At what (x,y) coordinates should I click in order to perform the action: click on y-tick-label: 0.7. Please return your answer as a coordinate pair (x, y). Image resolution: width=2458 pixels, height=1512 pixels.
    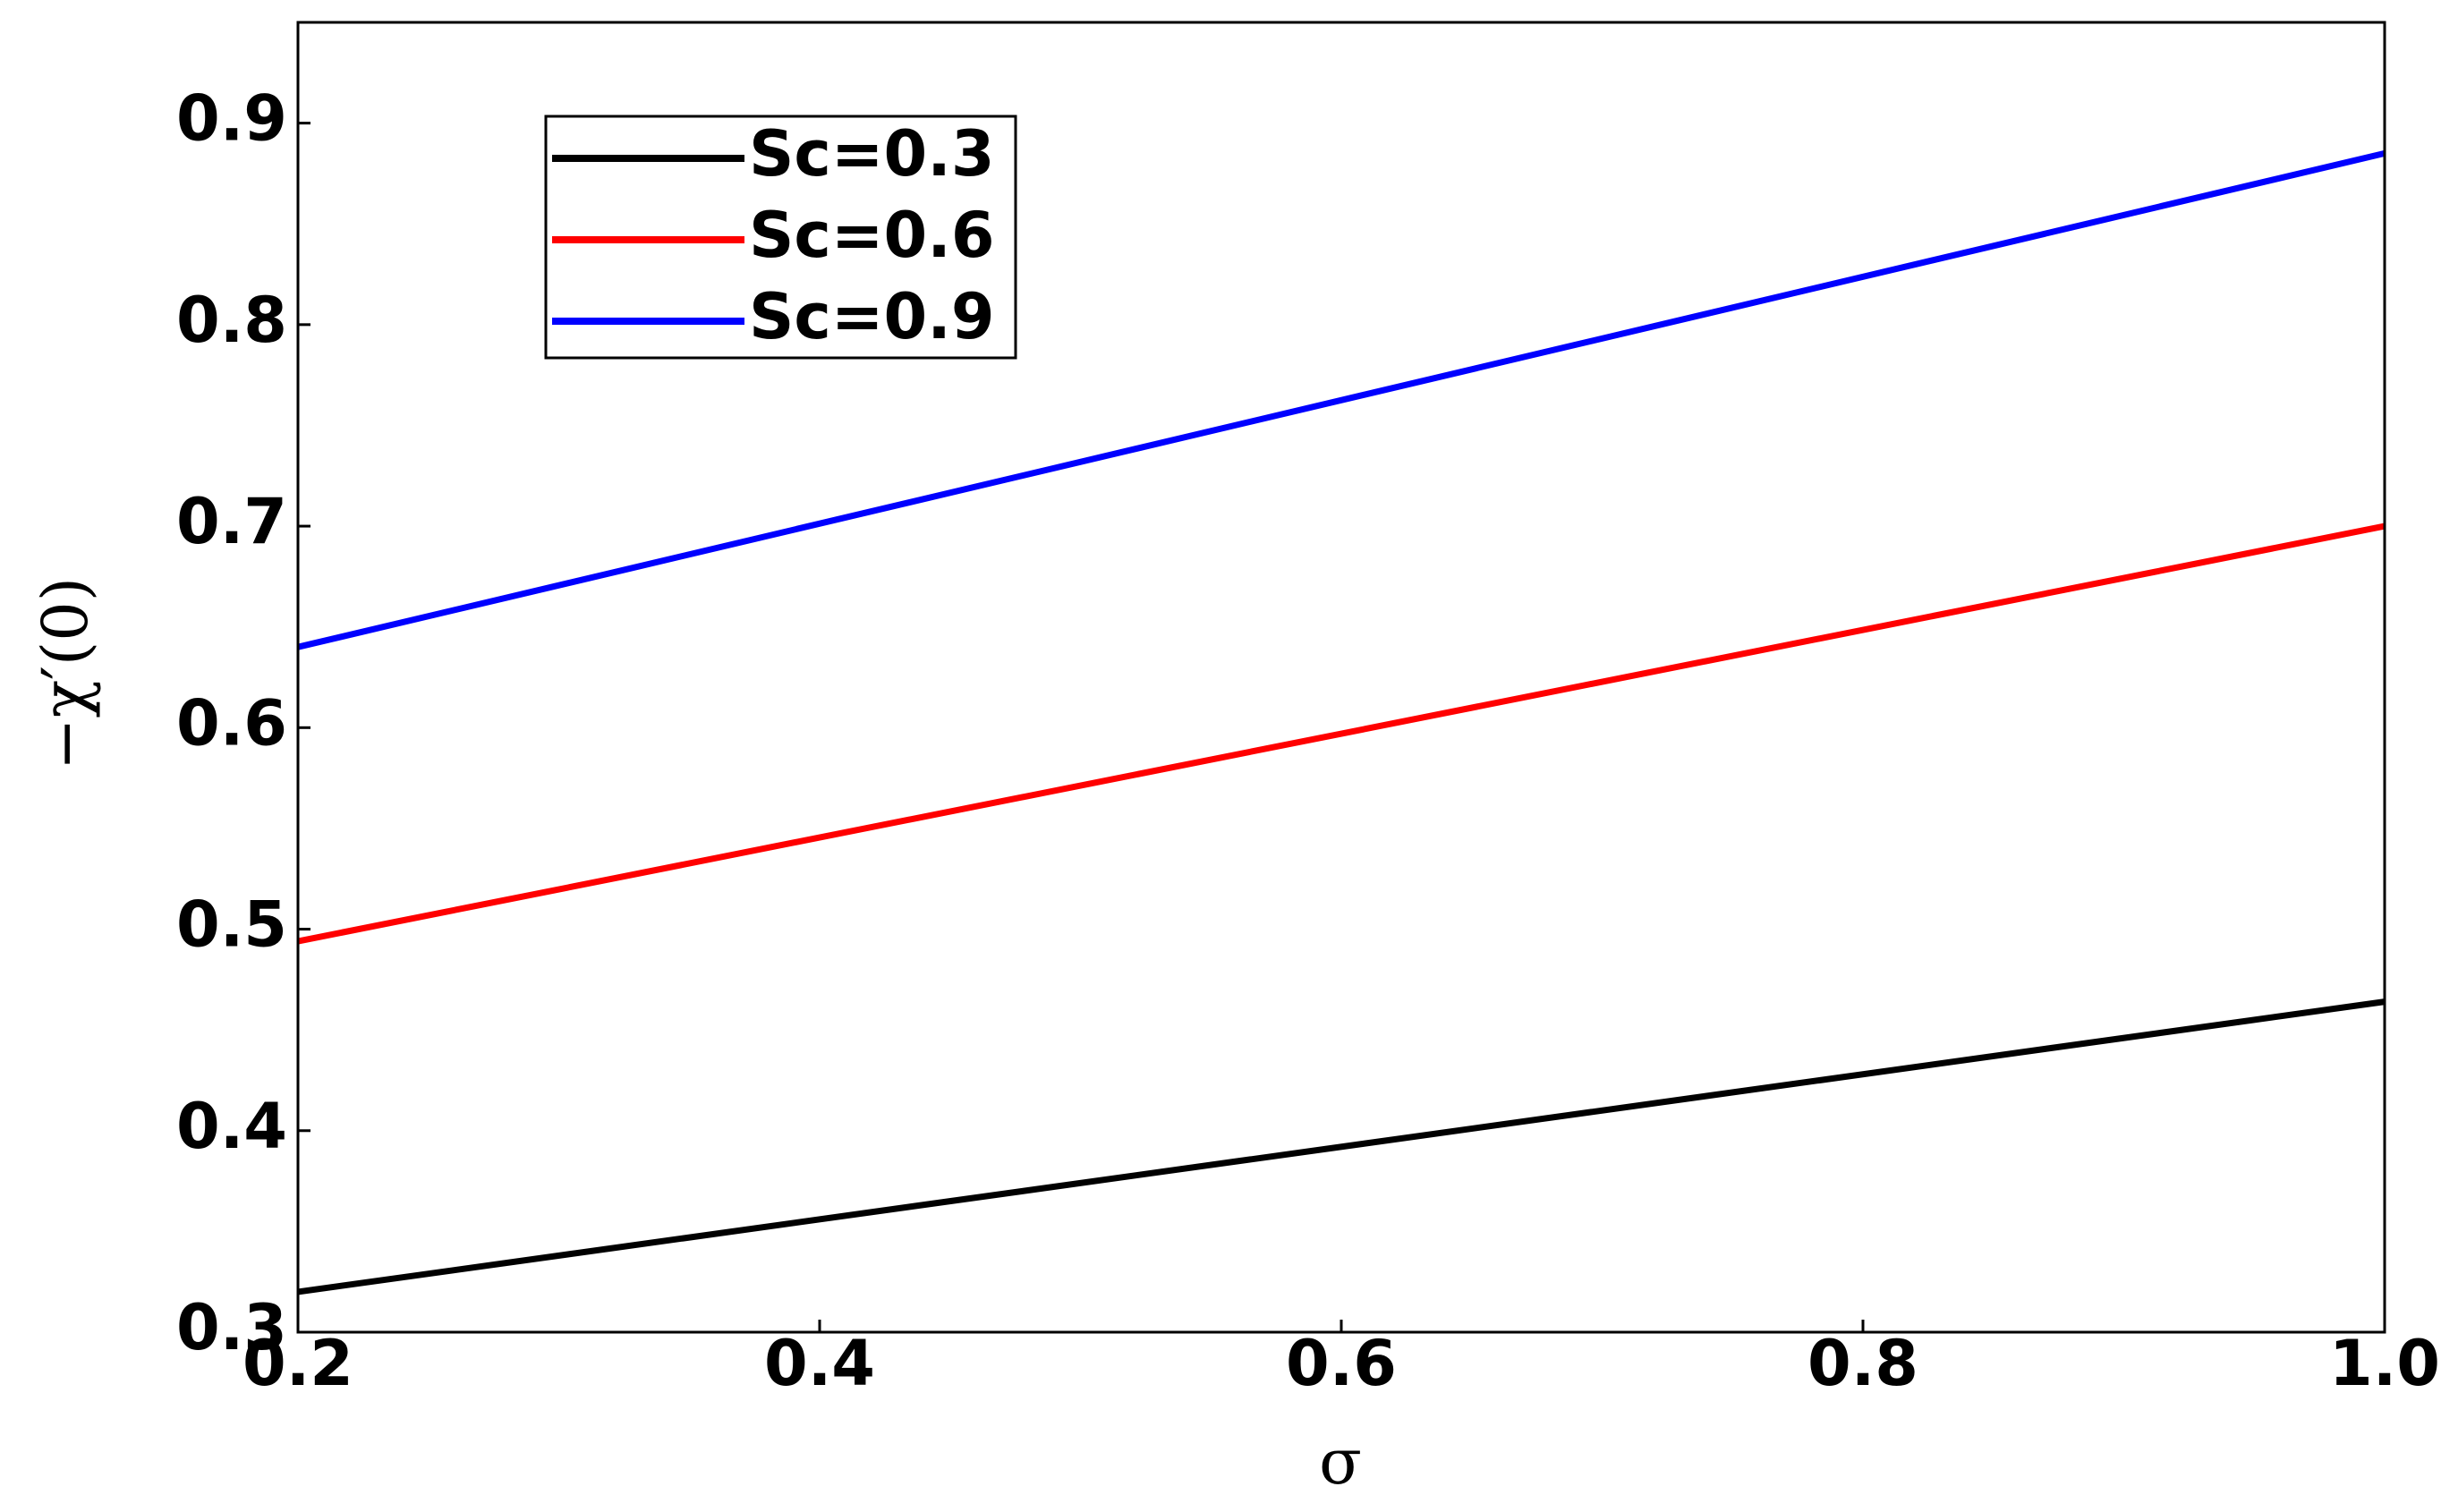
    Looking at the image, I should click on (231, 521).